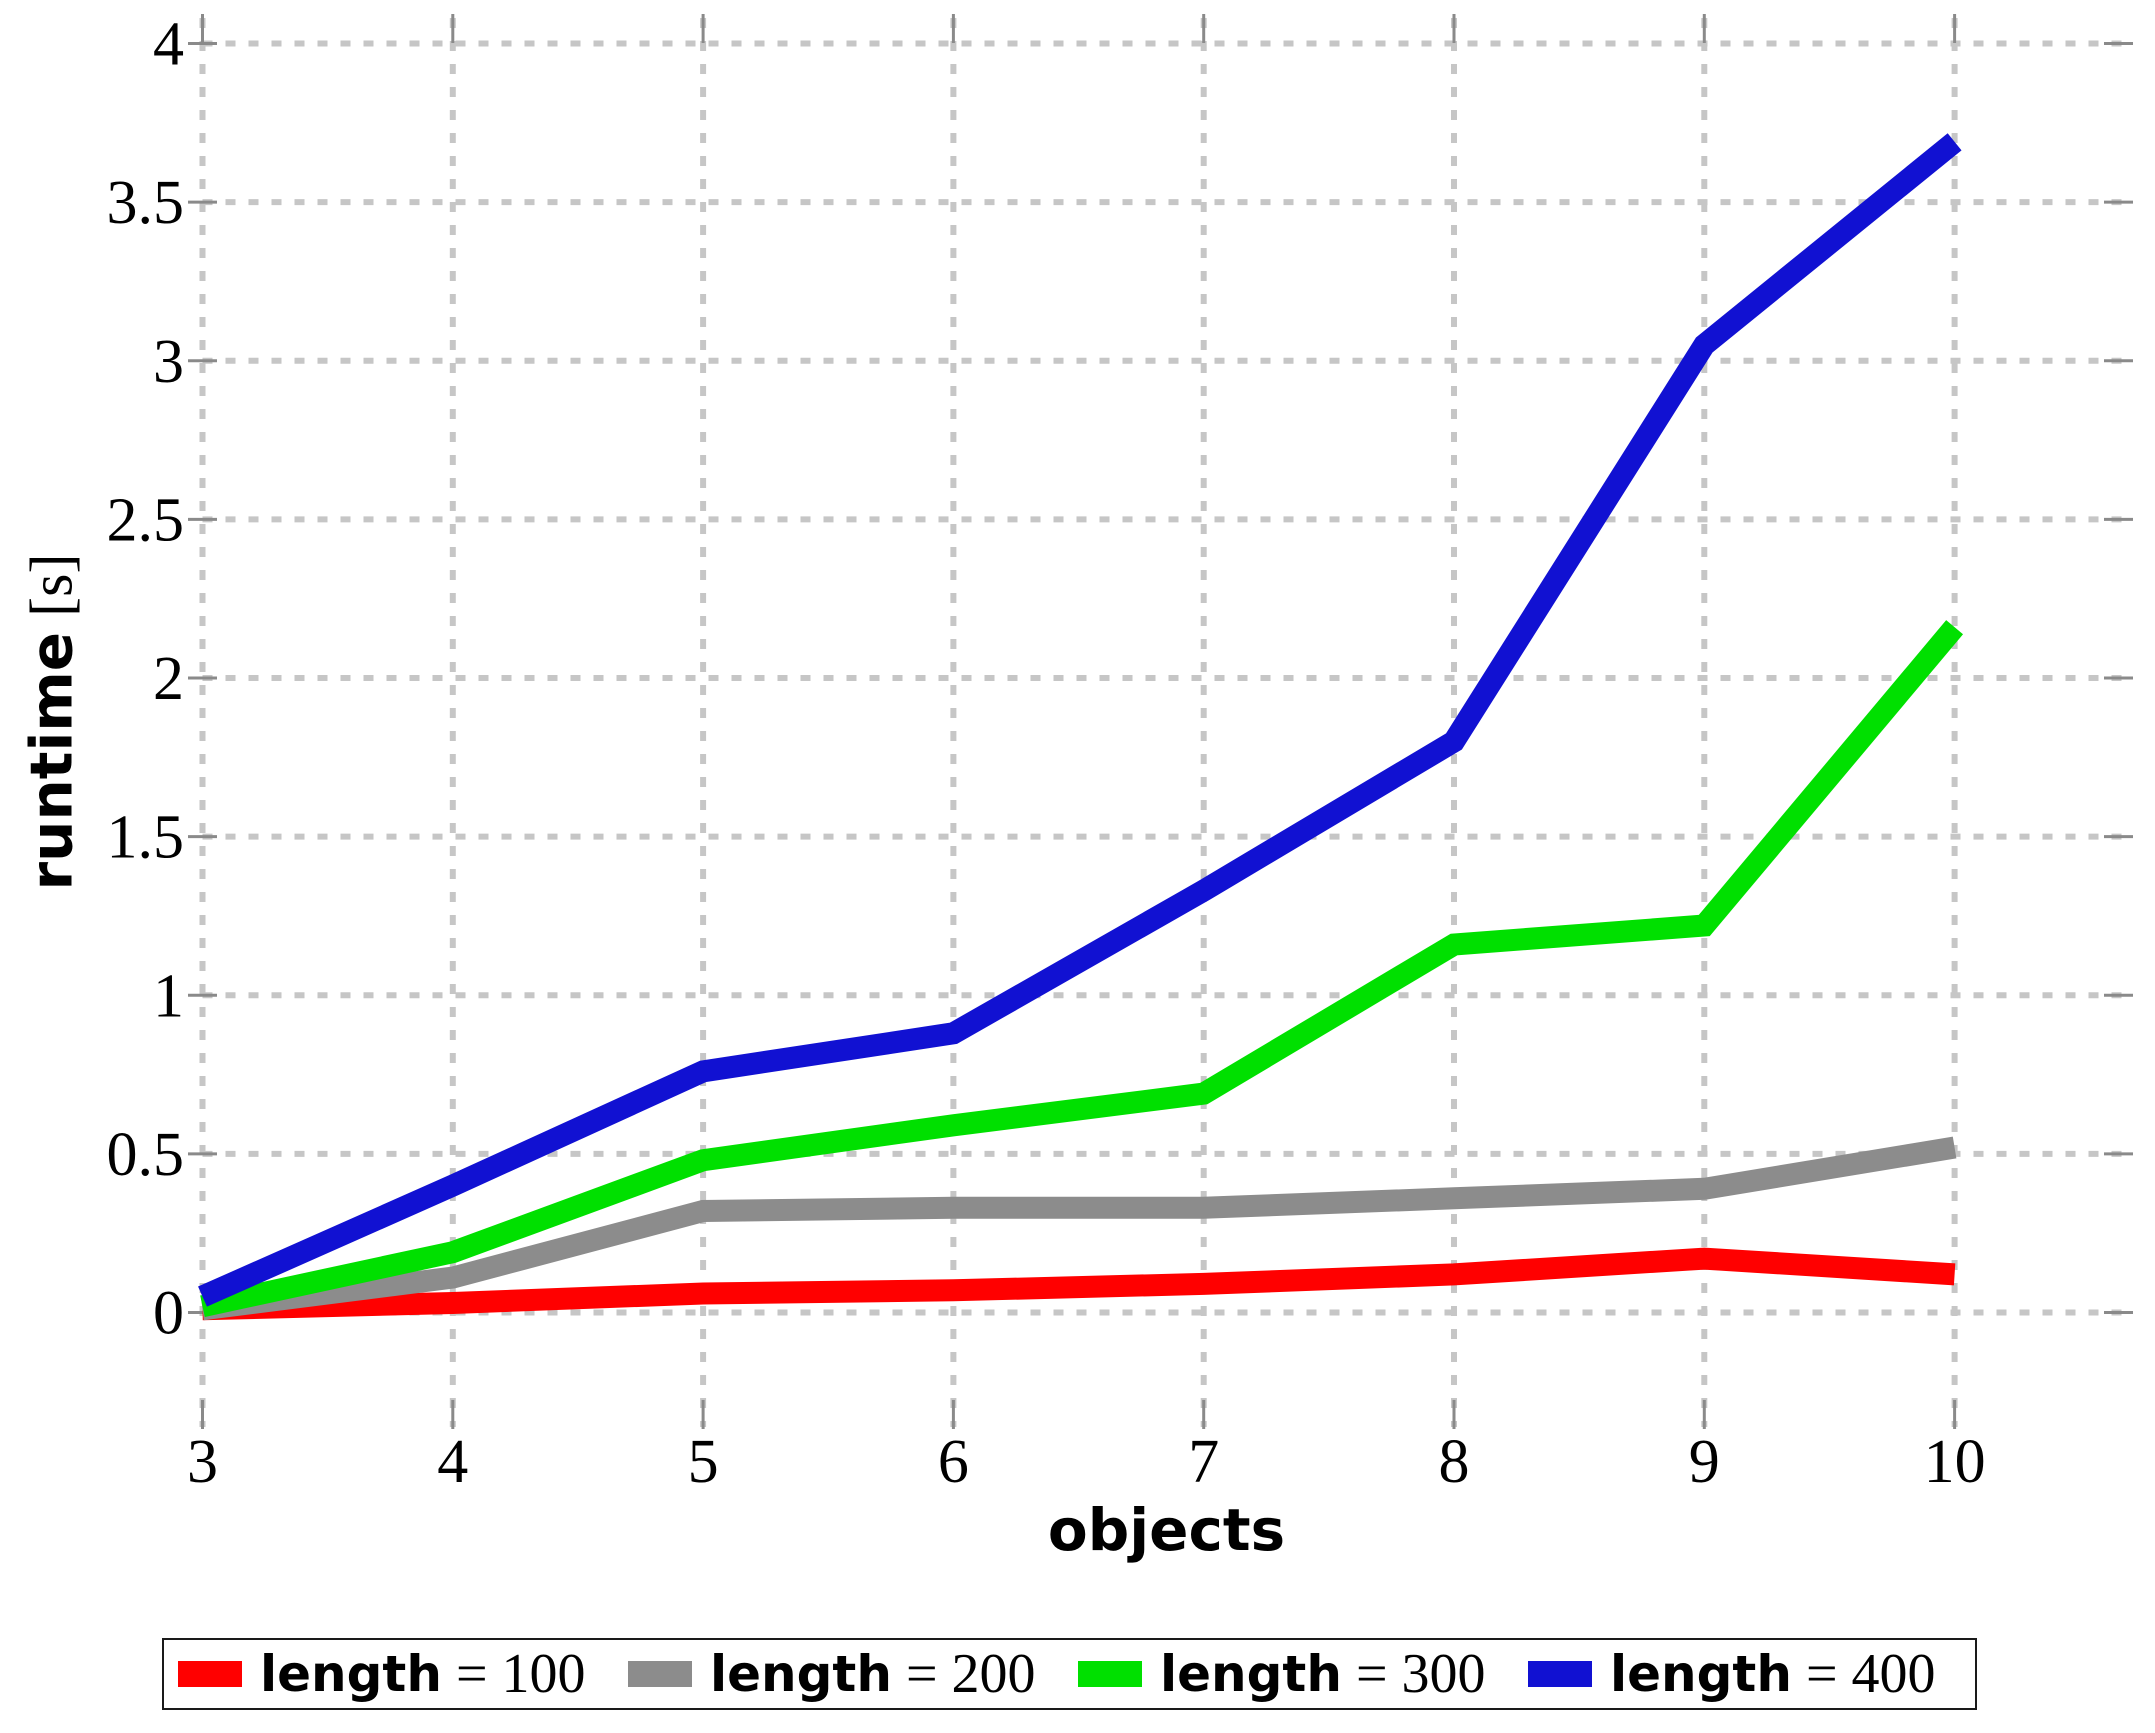 Image resolution: width=2155 pixels, height=1733 pixels. I want to click on legend-item-length-300: length = 300, so click(1289, 1674).